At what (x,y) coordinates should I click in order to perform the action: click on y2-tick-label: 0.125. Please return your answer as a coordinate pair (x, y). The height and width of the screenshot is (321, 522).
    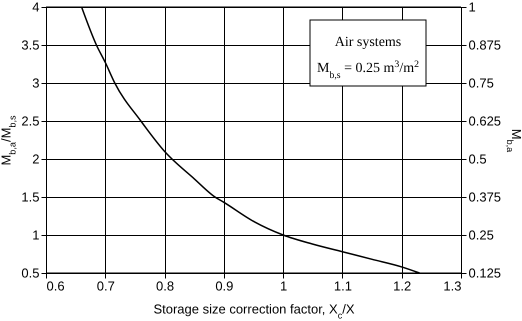
    Looking at the image, I should click on (485, 273).